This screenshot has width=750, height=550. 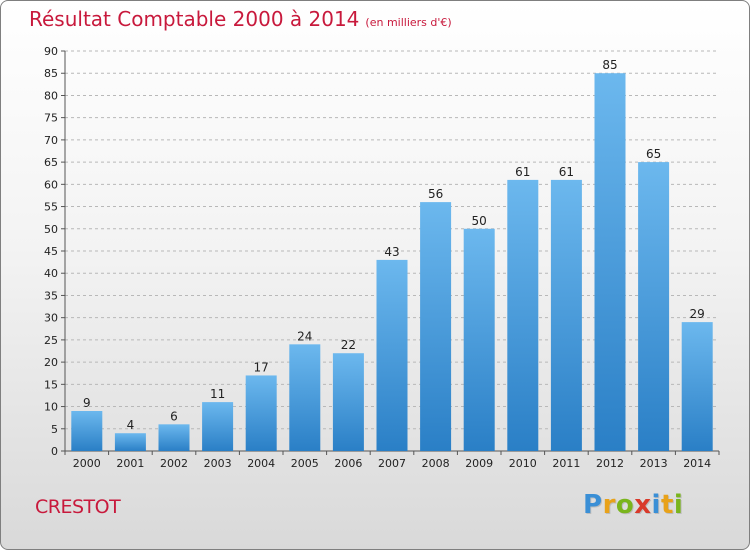 I want to click on bar-2007, so click(x=392, y=355).